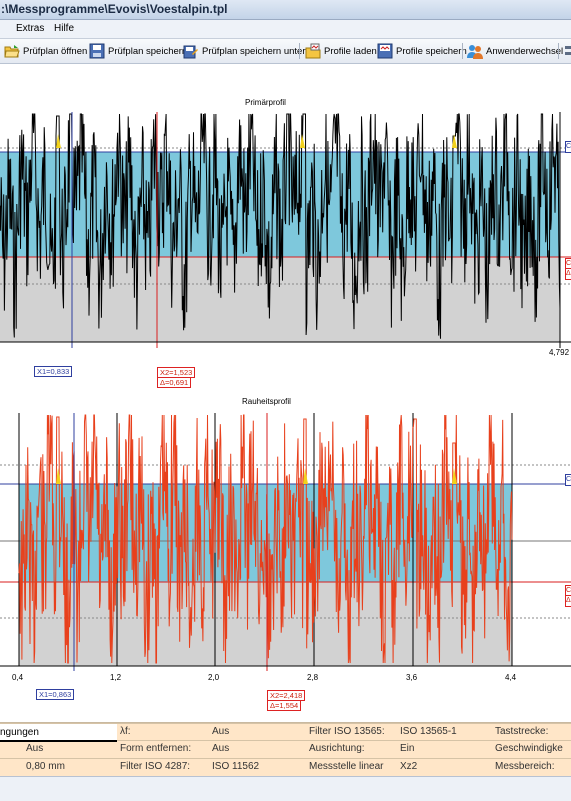  I want to click on x-tick-label: 1,2, so click(116, 677).